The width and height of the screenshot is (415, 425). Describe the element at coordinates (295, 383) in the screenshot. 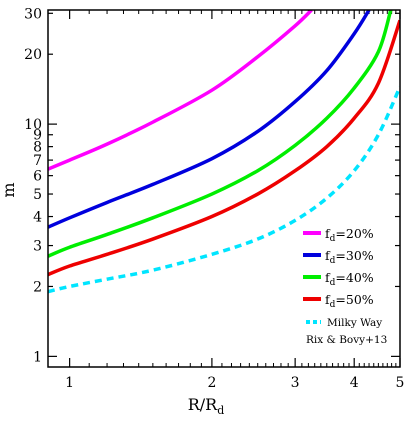

I see `x-tick-label-3: 3` at that location.